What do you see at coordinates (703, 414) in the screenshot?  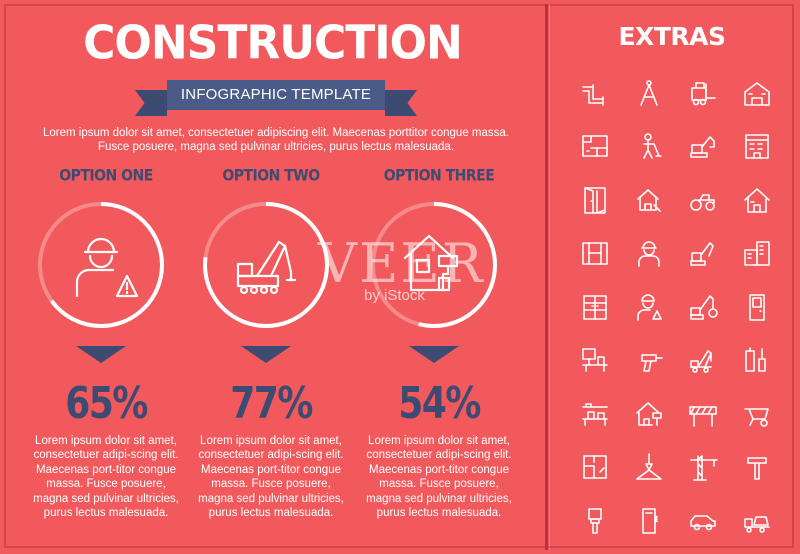 I see `road-barrier-icon` at bounding box center [703, 414].